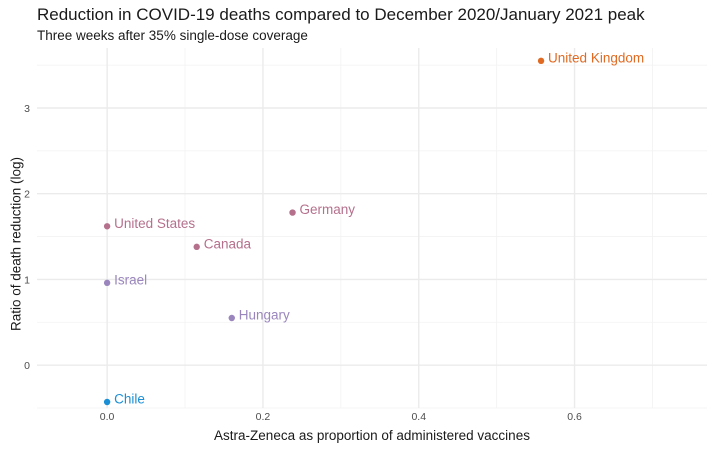 The image size is (720, 450). I want to click on point-label: Israel, so click(130, 279).